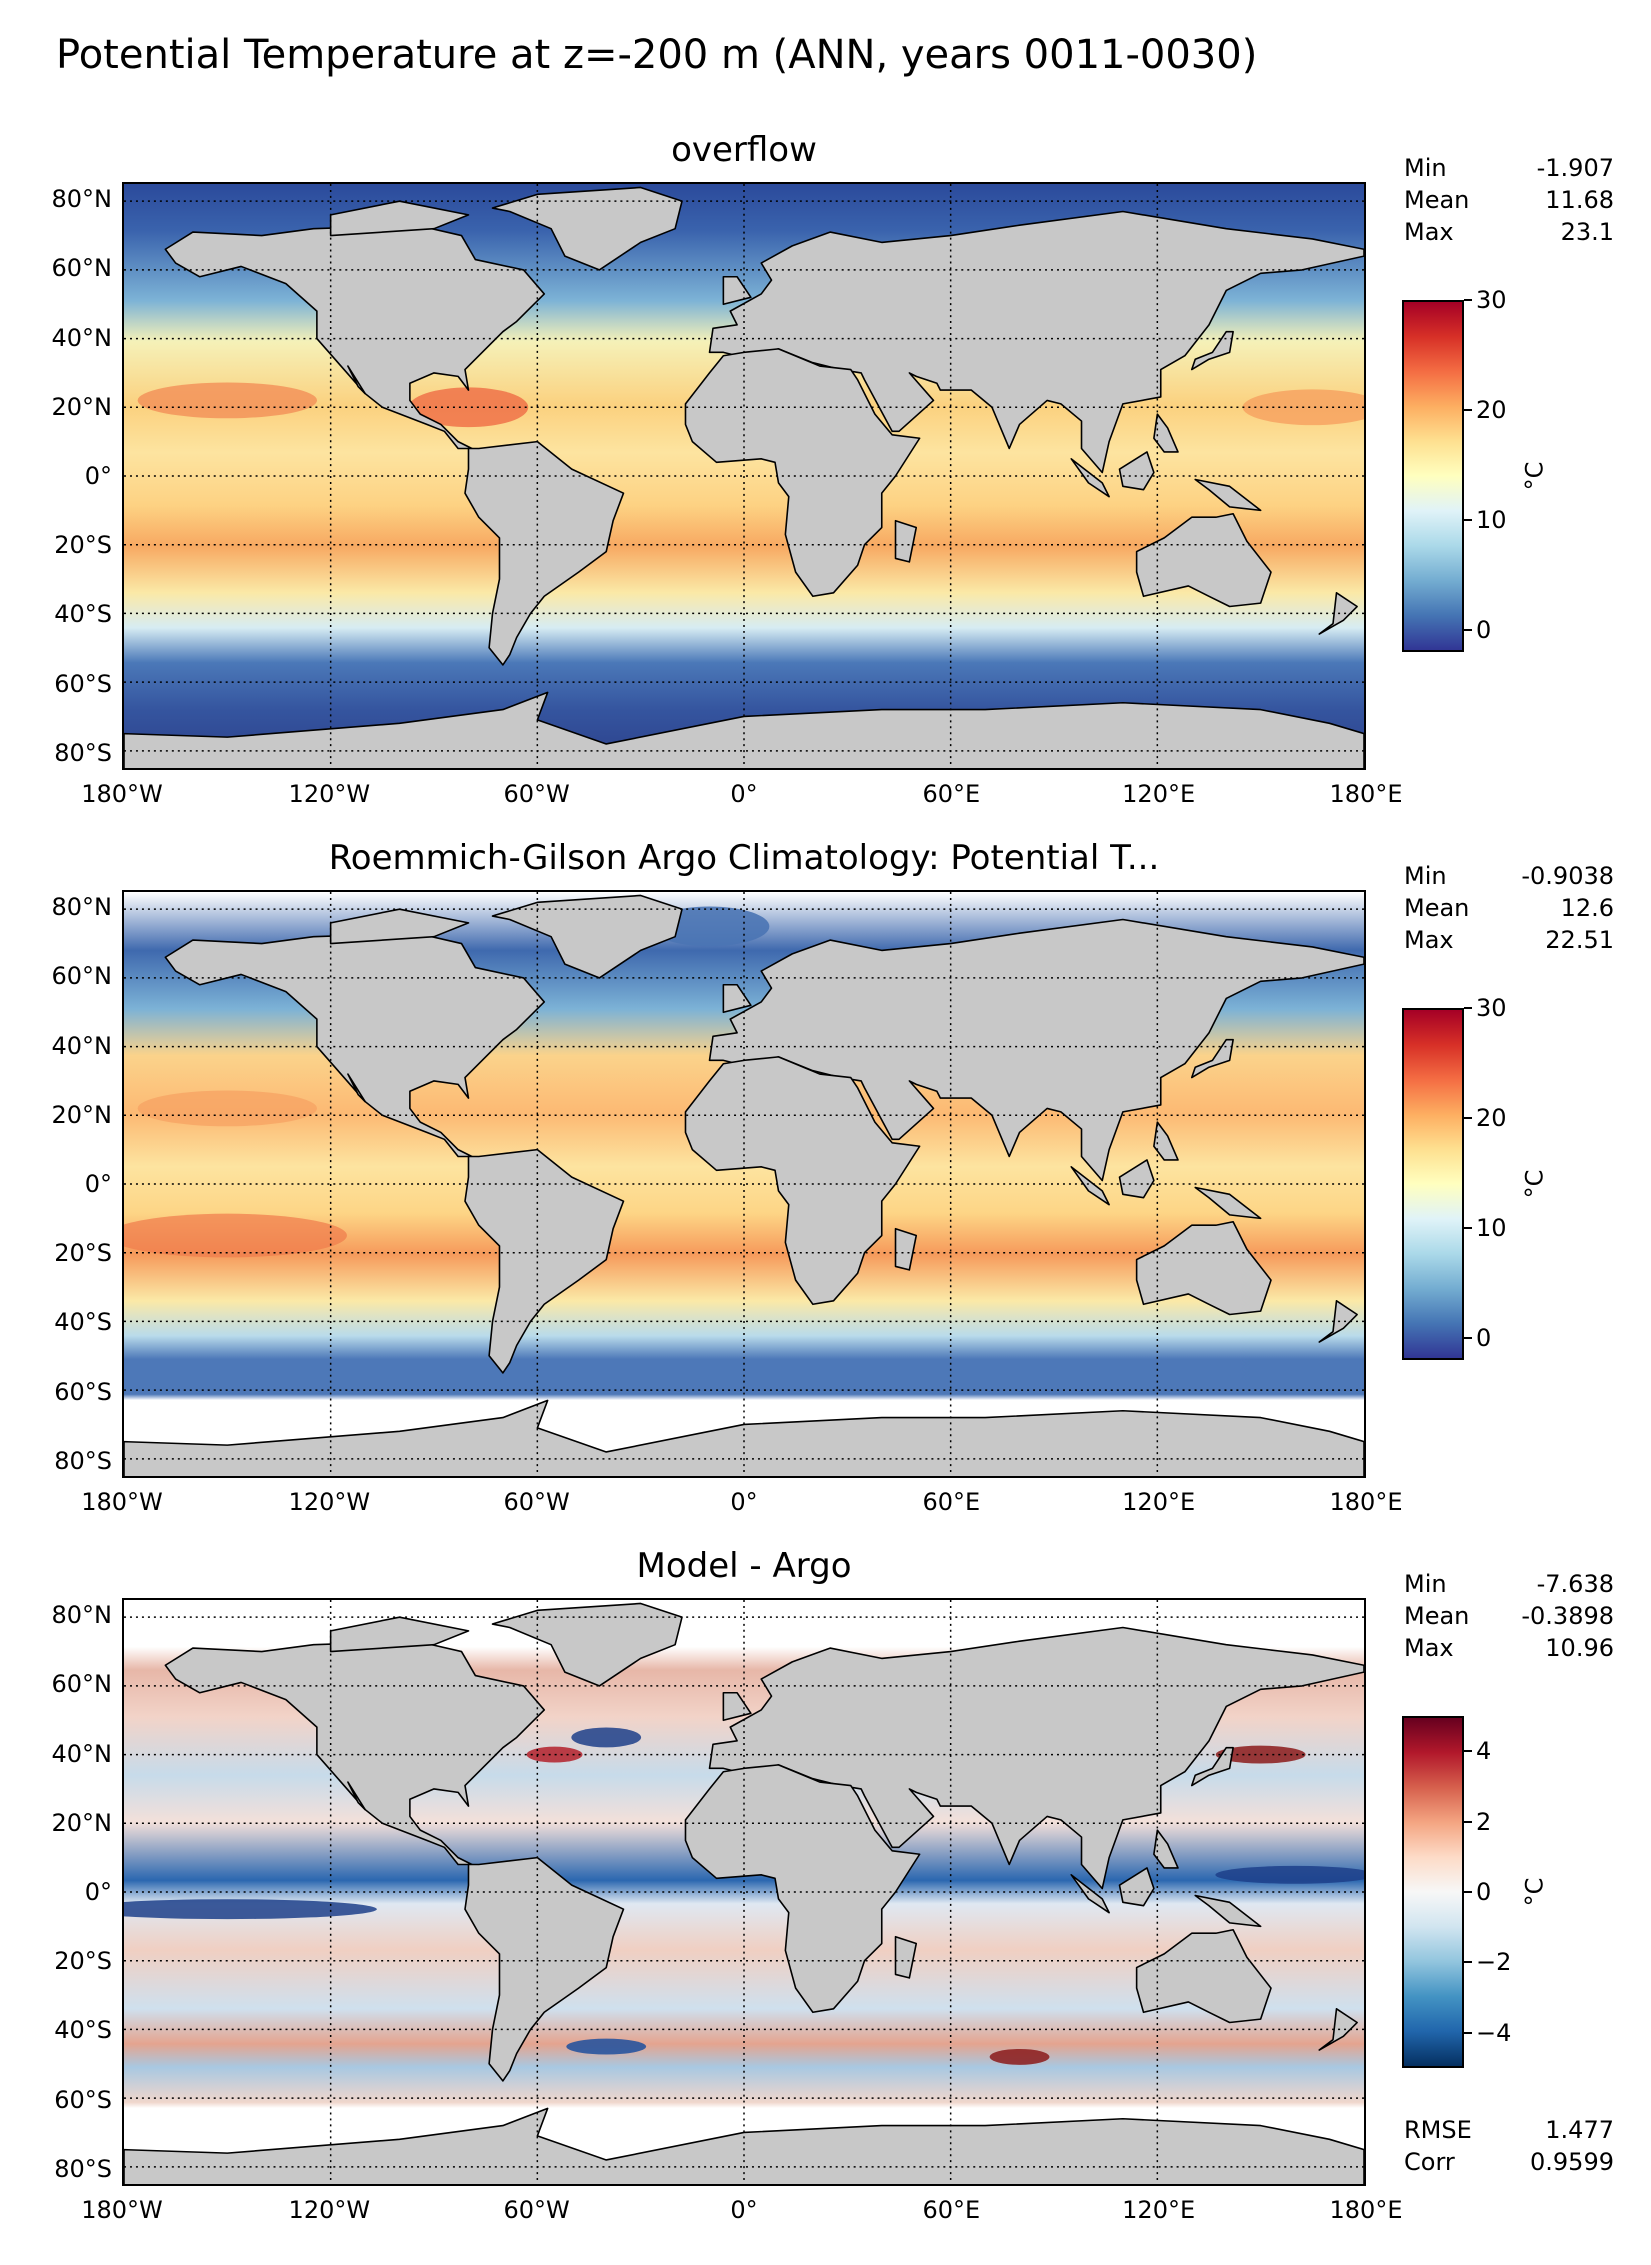  I want to click on obs-panel-stats: Min -0.9038 Mean 12.6 Max 22.51, so click(1509, 908).